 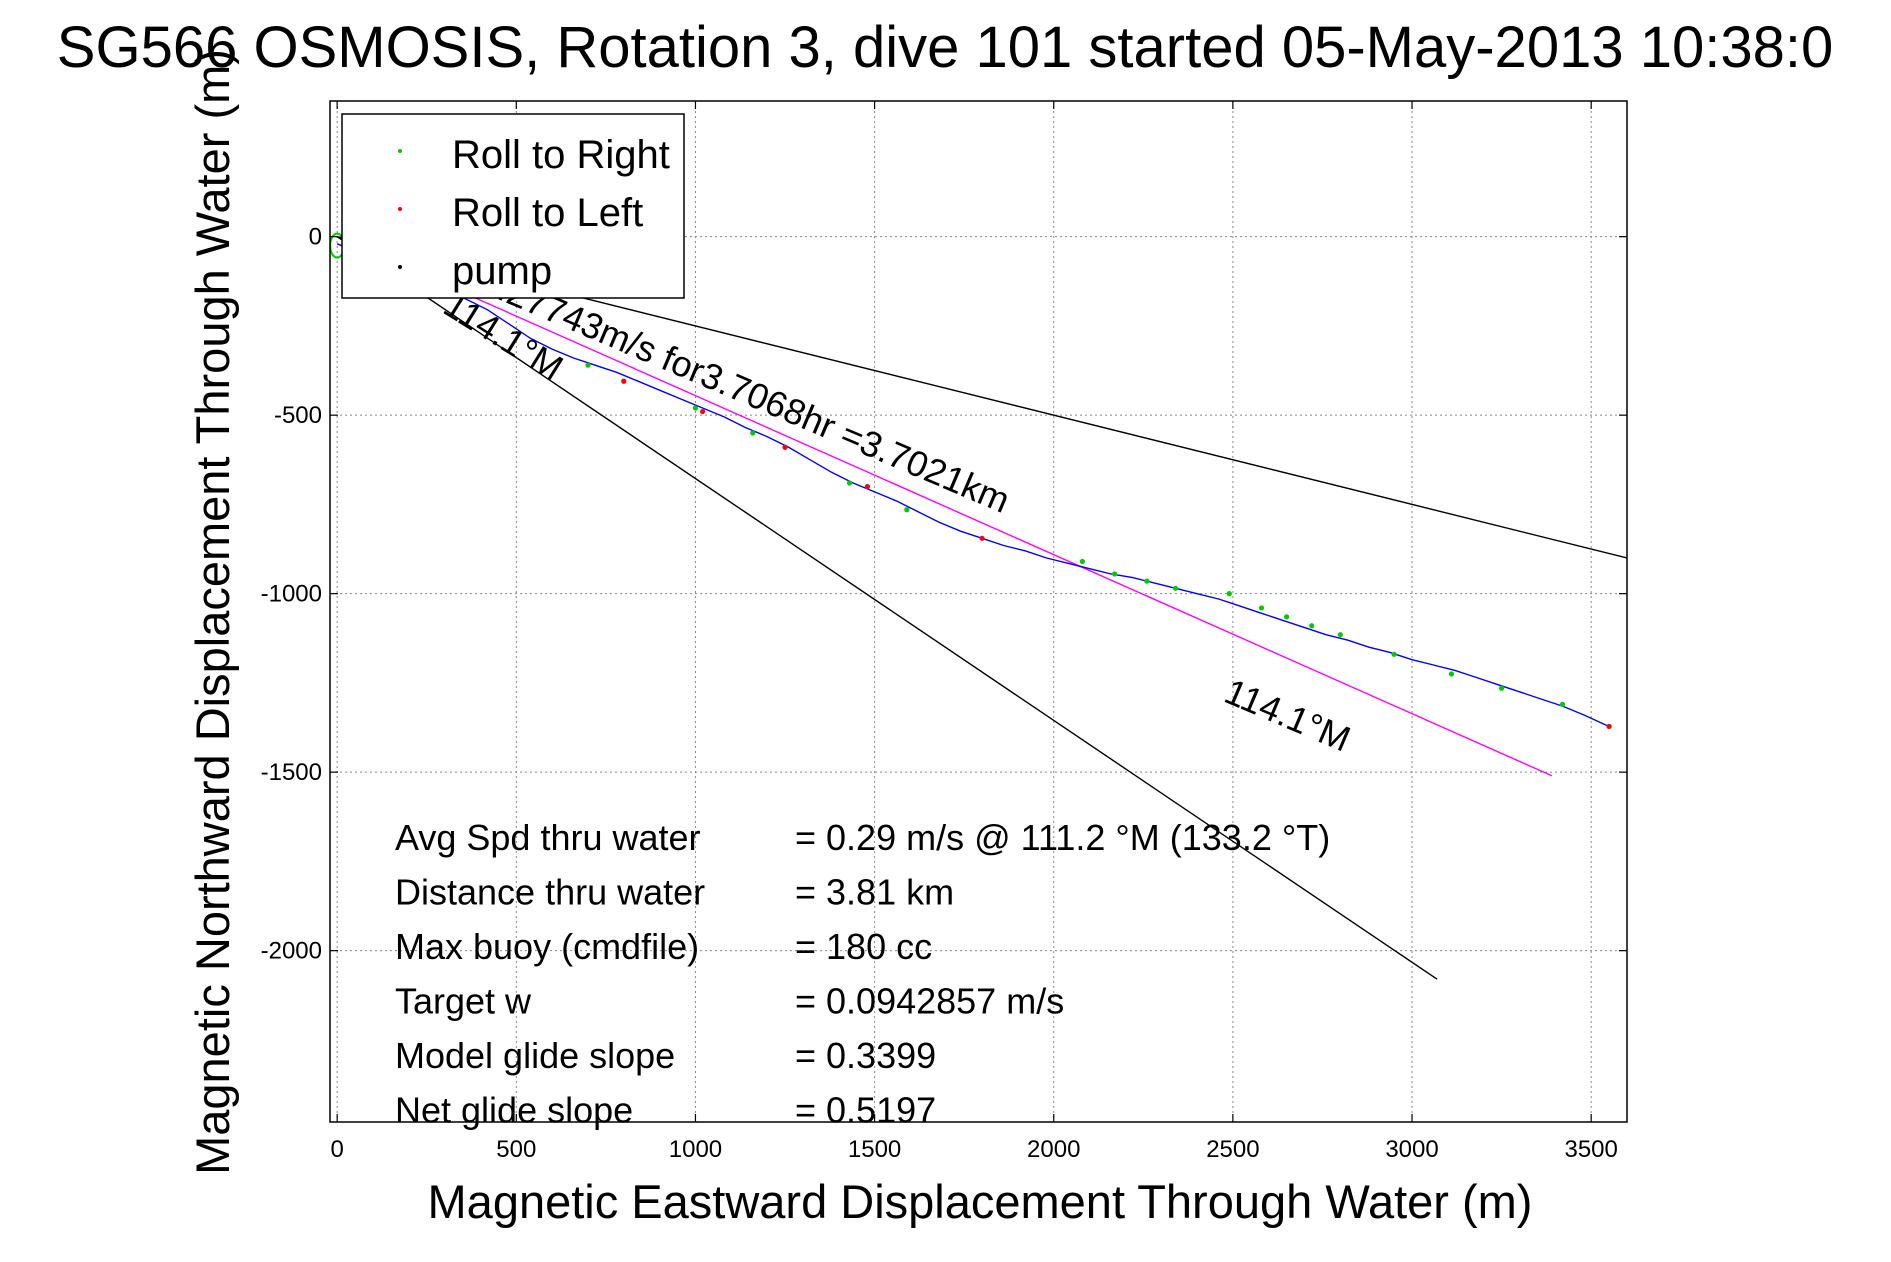 What do you see at coordinates (1062, 837) in the screenshot?
I see `annotation-value: = 0.29 m/s @ 111.2 °M (133.2 °T)` at bounding box center [1062, 837].